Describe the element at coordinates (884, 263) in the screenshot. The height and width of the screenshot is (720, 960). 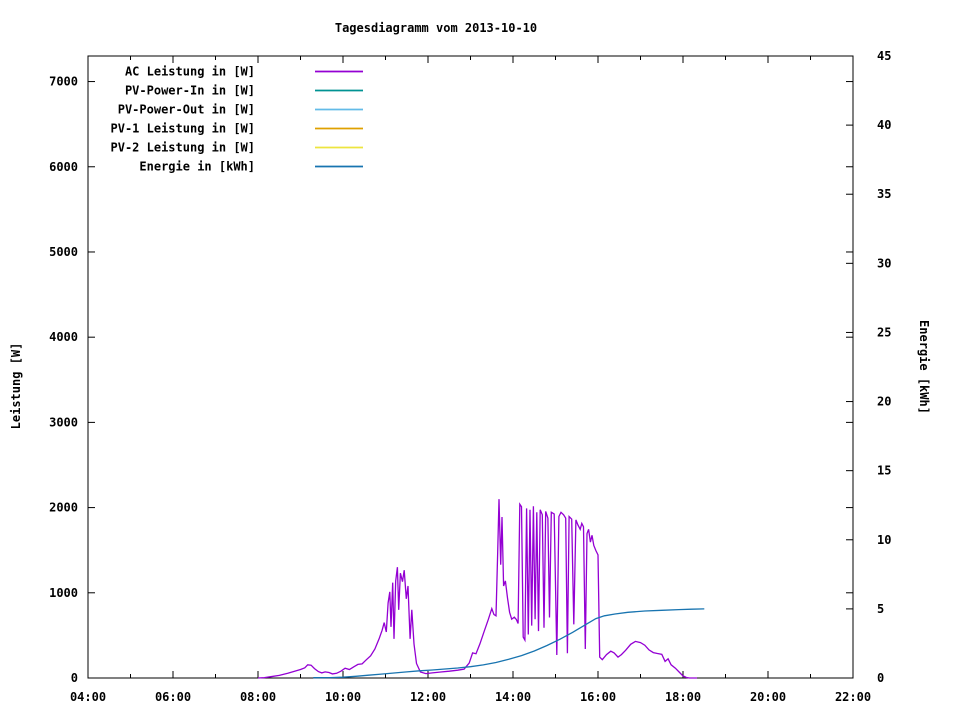
I see `y2-tick-label: 30` at that location.